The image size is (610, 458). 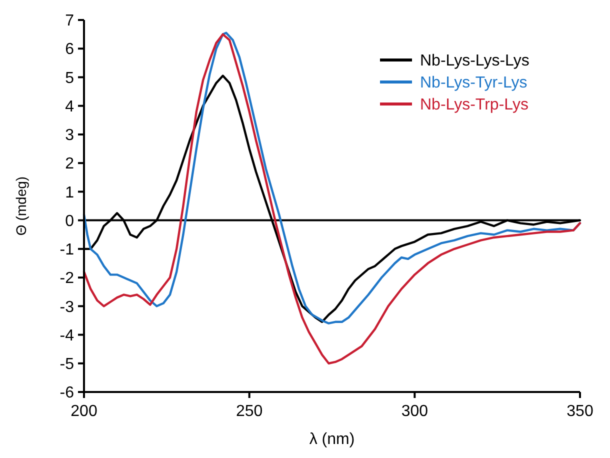 I want to click on y-tick-label: -2, so click(x=67, y=279).